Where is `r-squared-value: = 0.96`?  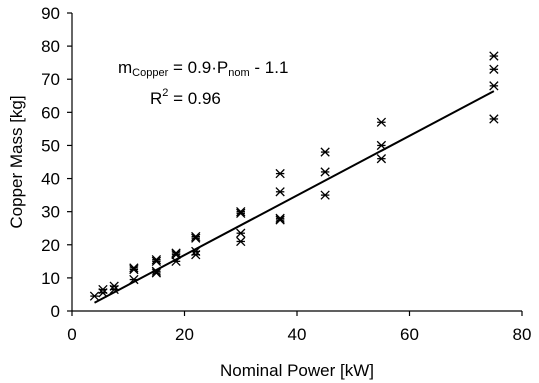 r-squared-value: = 0.96 is located at coordinates (194, 98).